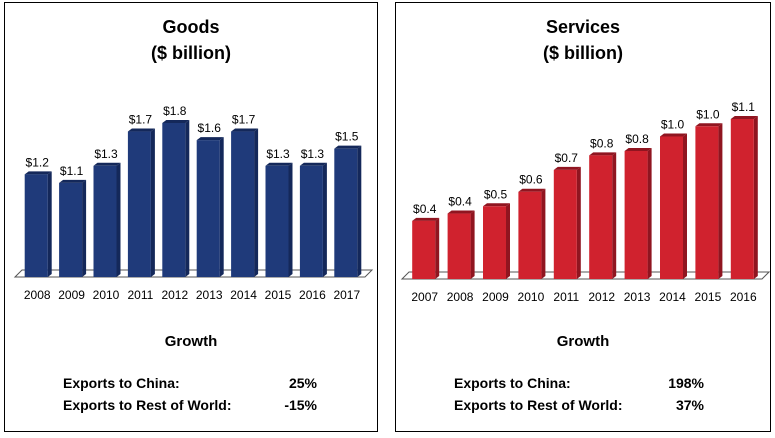  What do you see at coordinates (38, 162) in the screenshot?
I see `goods-data-label-2008: $1.2` at bounding box center [38, 162].